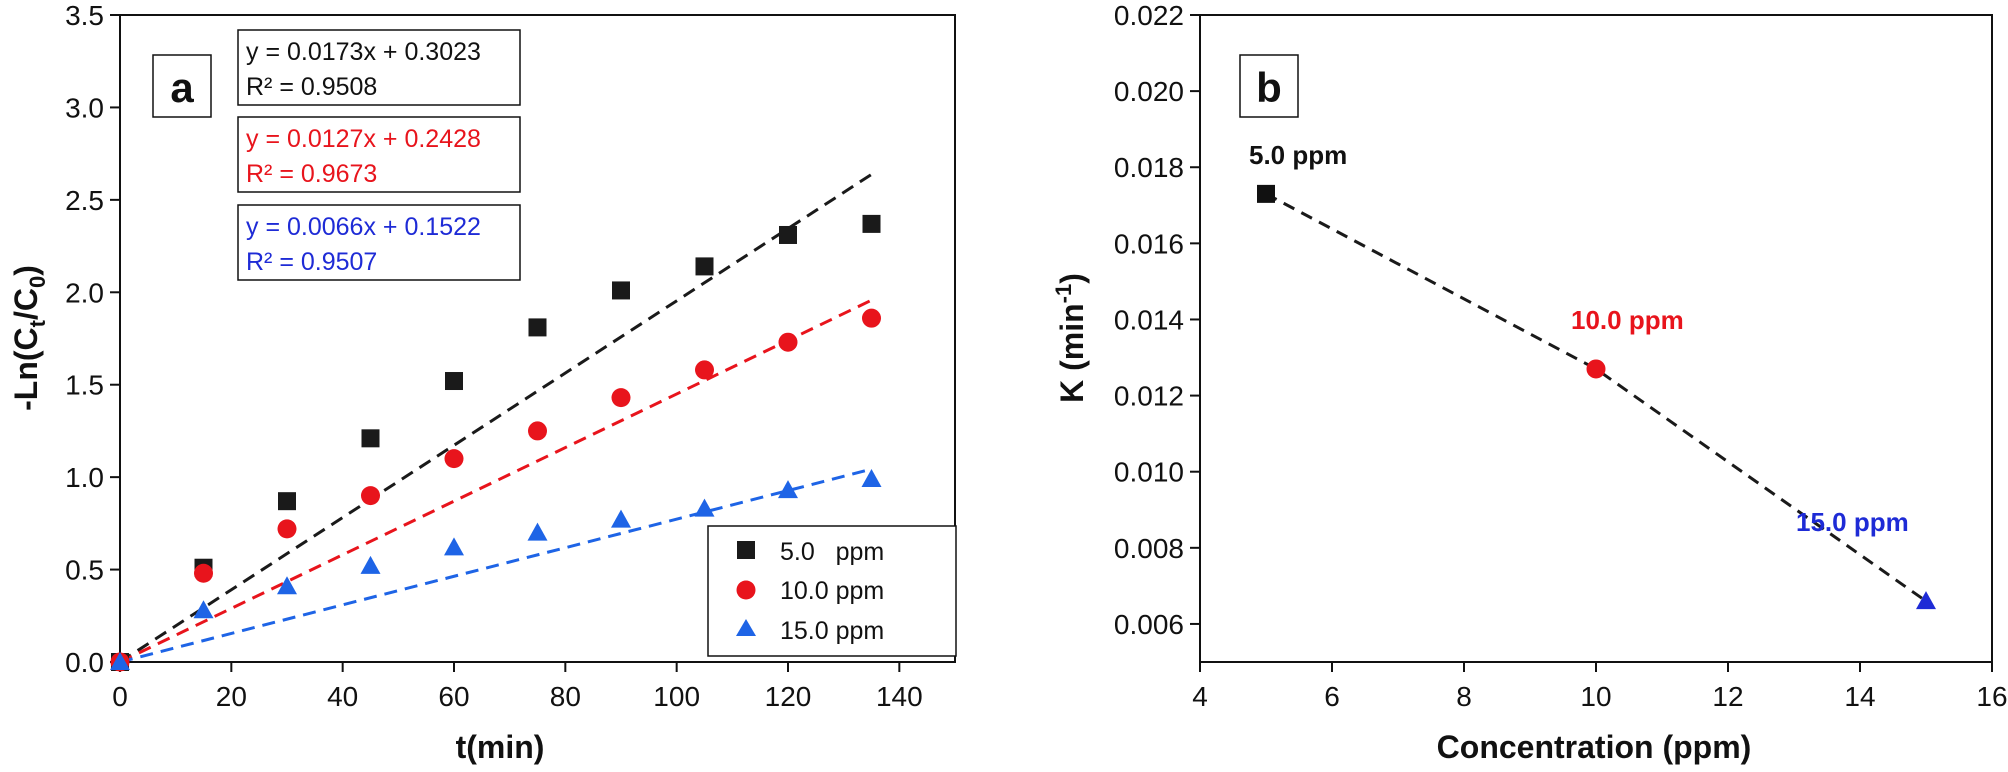  What do you see at coordinates (1149, 319) in the screenshot?
I see `panel-b-y-tick-label: 0.014` at bounding box center [1149, 319].